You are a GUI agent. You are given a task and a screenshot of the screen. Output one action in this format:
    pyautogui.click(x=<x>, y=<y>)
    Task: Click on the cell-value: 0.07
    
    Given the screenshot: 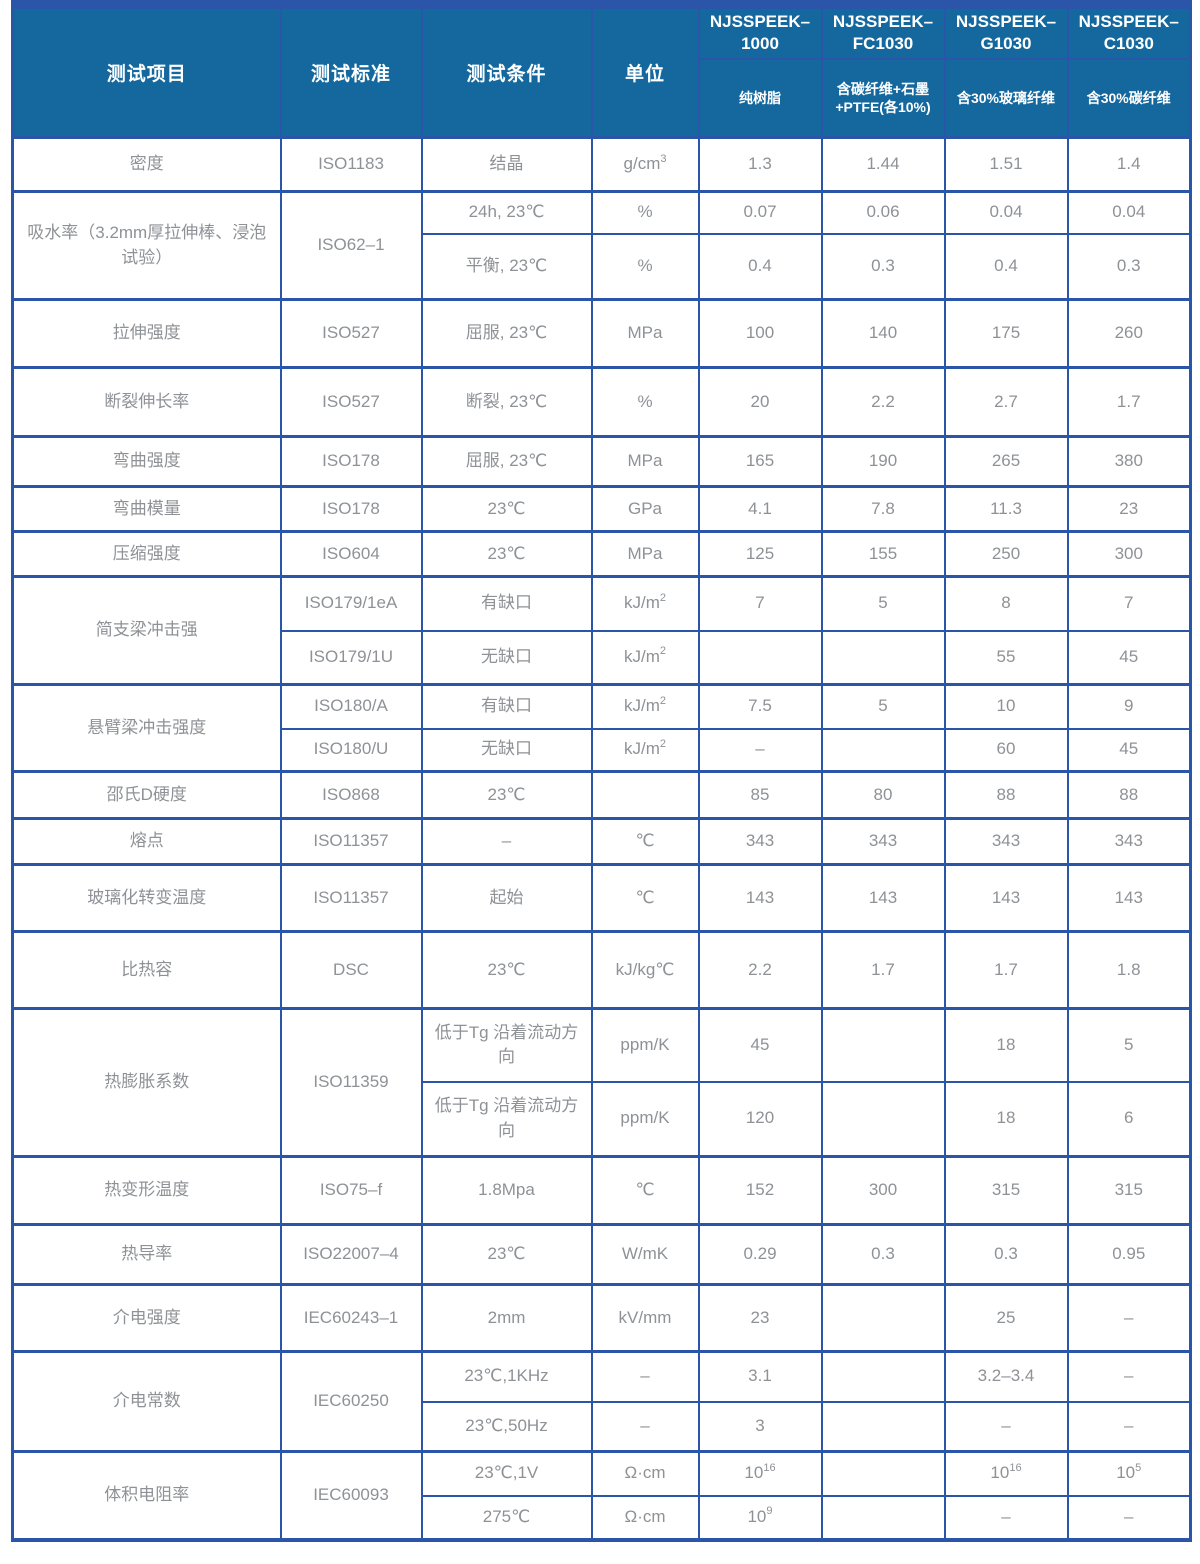 What is the action you would take?
    pyautogui.click(x=760, y=212)
    